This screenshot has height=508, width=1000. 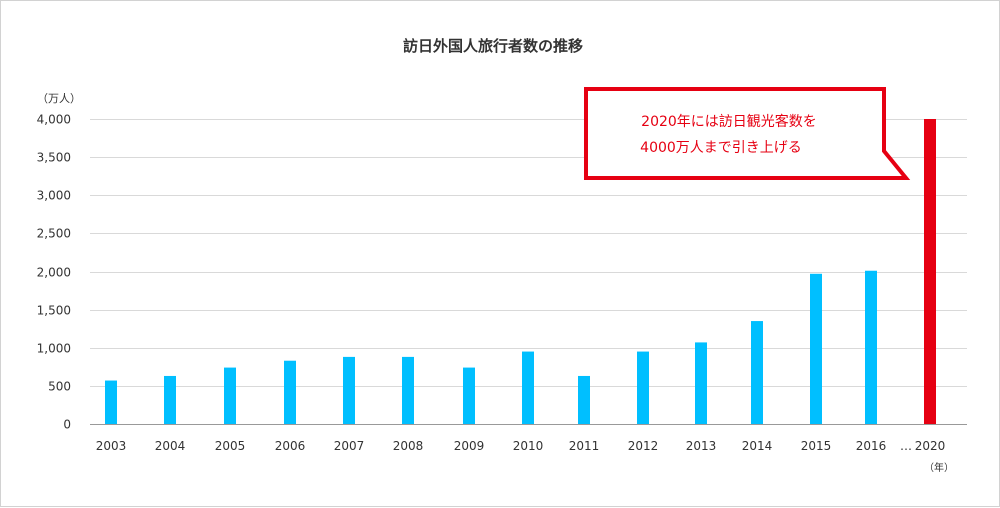 I want to click on y-tick-label: 1,500, so click(x=54, y=311).